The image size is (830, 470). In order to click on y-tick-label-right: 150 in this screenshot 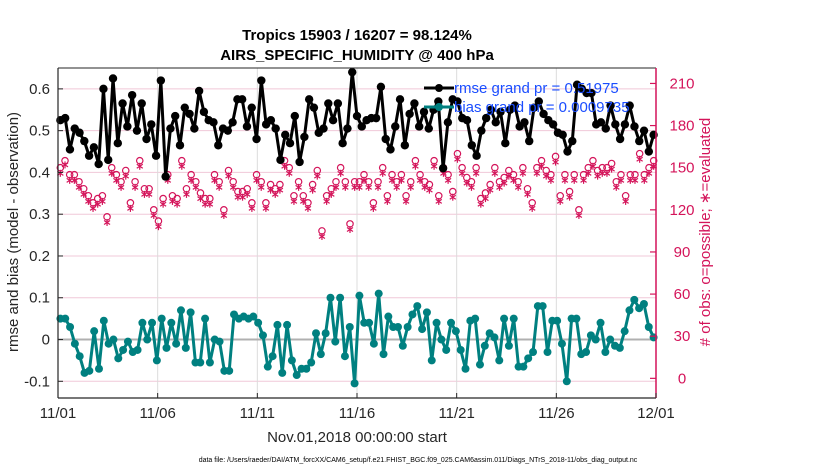, I will do `click(681, 168)`.